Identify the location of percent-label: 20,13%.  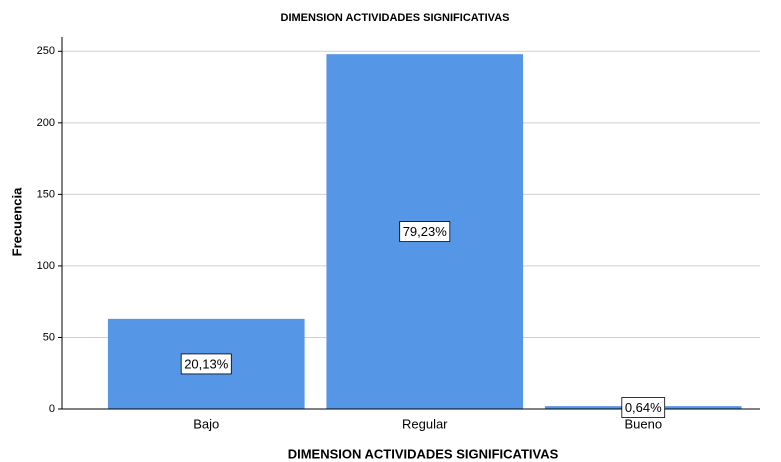
(206, 363).